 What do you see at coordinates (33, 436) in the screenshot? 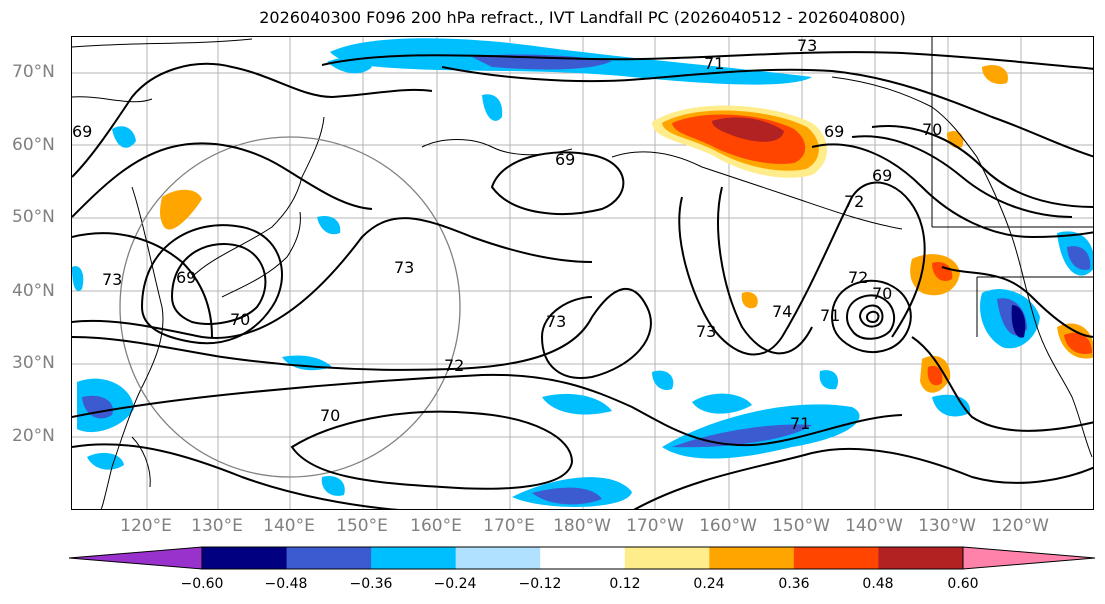
I see `lat-label: 20°N` at bounding box center [33, 436].